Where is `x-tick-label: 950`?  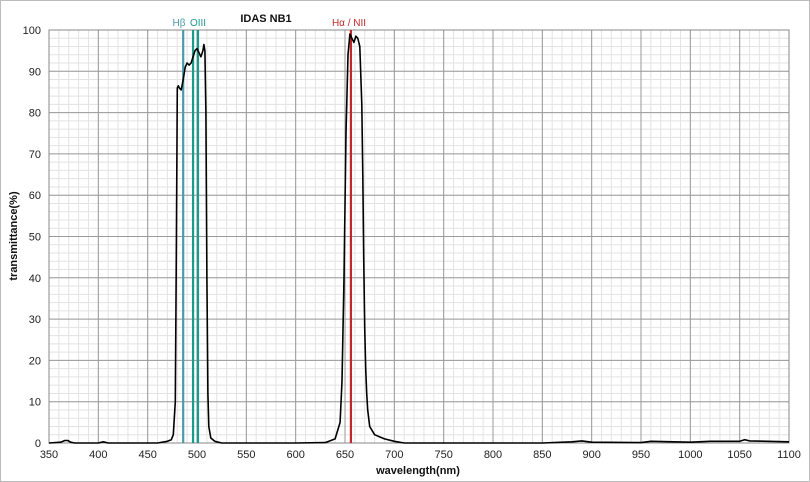 x-tick-label: 950 is located at coordinates (641, 455).